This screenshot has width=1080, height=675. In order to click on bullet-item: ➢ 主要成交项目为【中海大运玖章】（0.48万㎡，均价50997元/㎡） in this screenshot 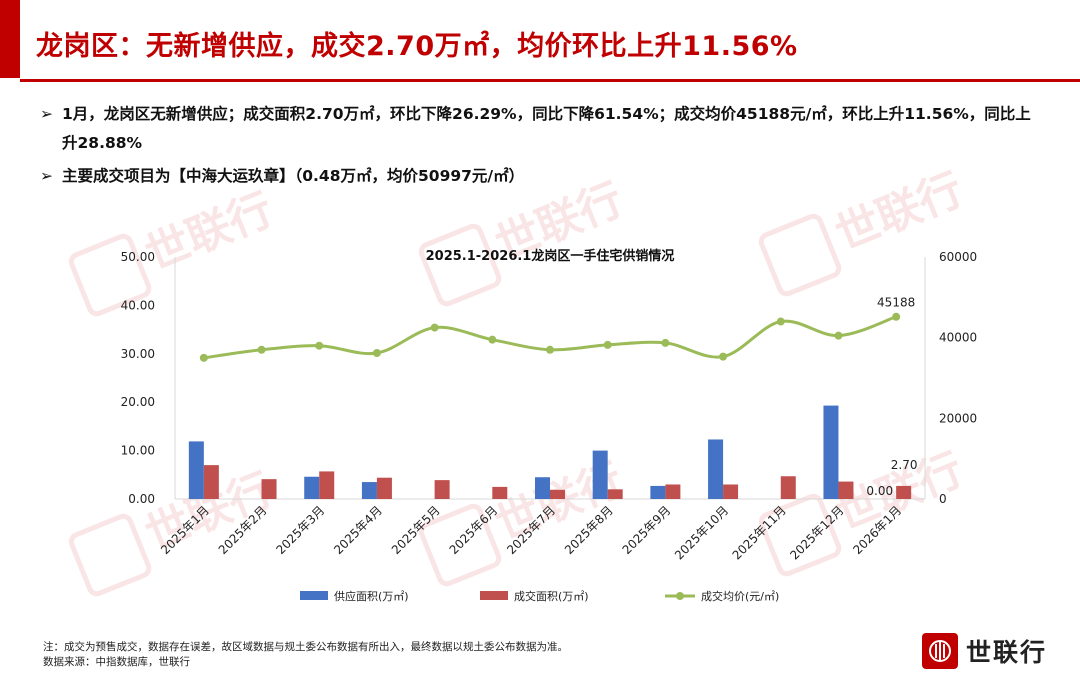, I will do `click(540, 176)`.